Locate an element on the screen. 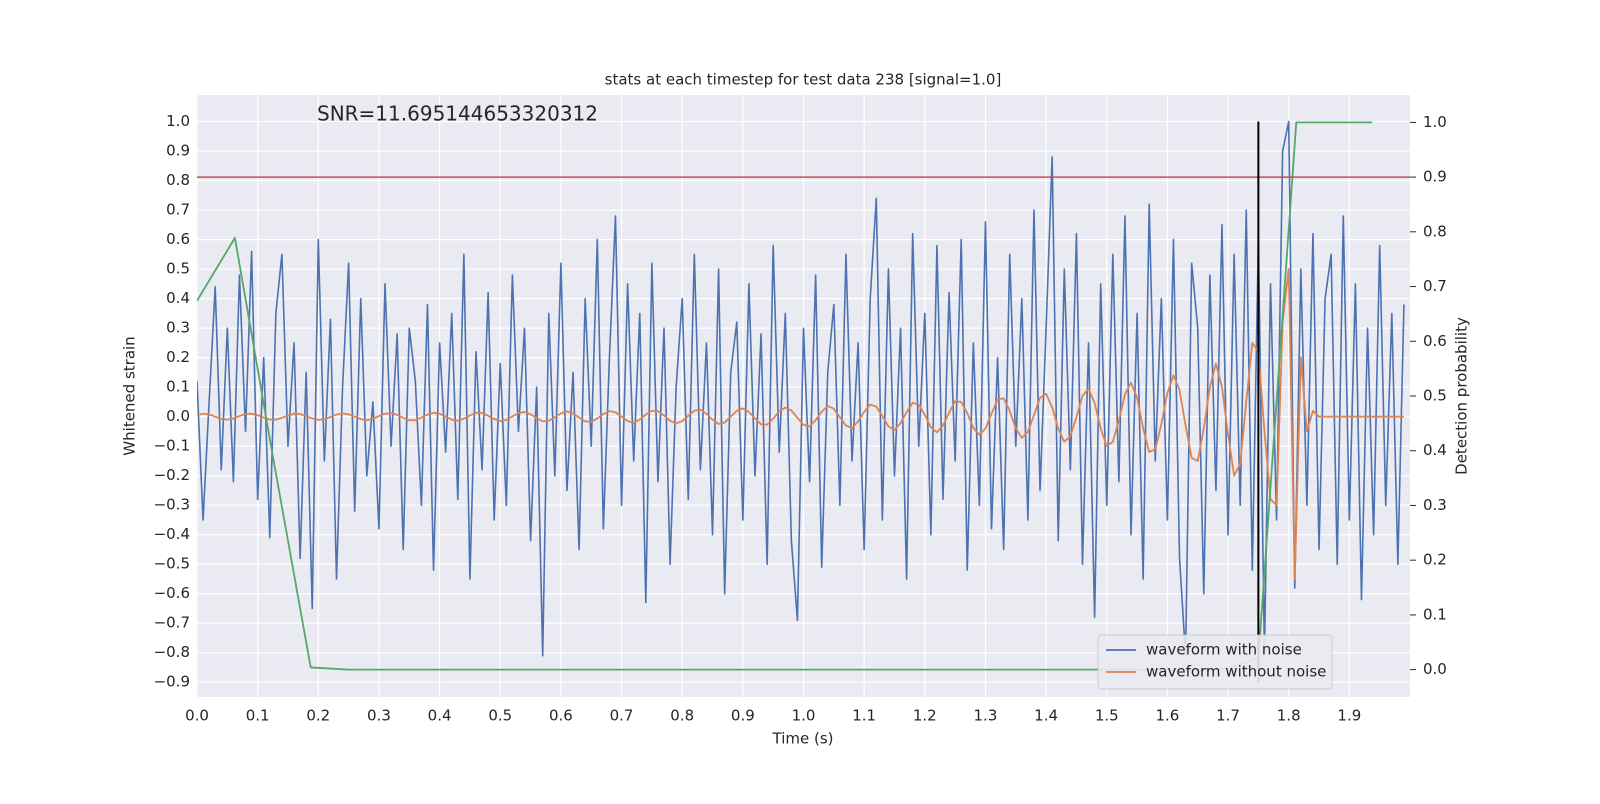 This screenshot has width=1600, height=804. x-tick-label: 1.9 is located at coordinates (1349, 716).